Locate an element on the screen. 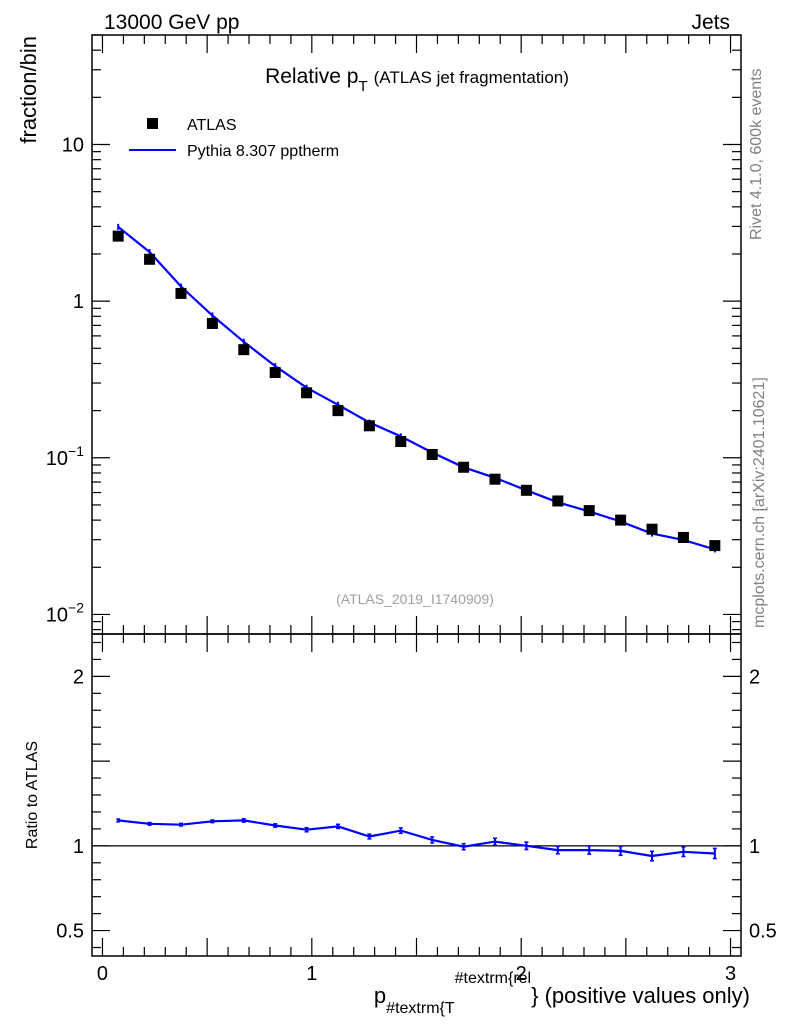 The width and height of the screenshot is (786, 1024). chart-title-subscript: T is located at coordinates (362, 86).